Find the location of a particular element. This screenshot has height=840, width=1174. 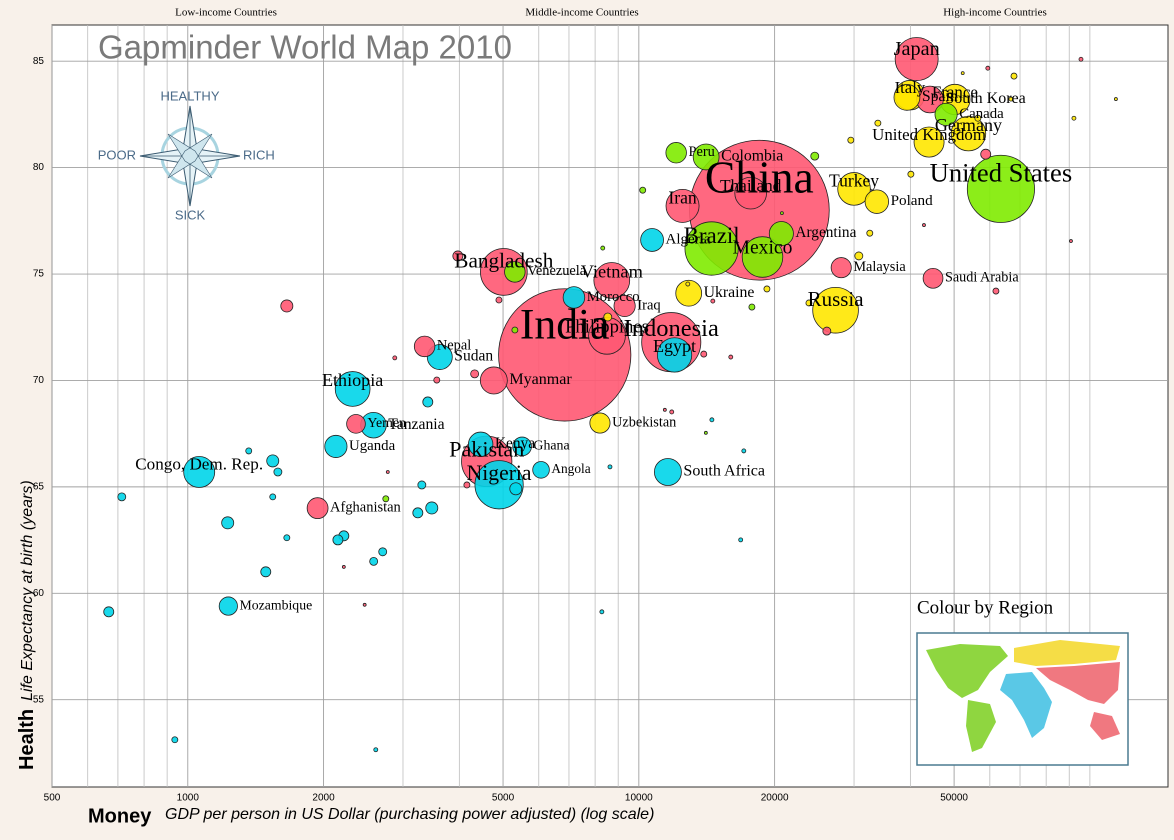

y-axis-label: Health Life Expectancy at birth (years) is located at coordinates (27, 625).